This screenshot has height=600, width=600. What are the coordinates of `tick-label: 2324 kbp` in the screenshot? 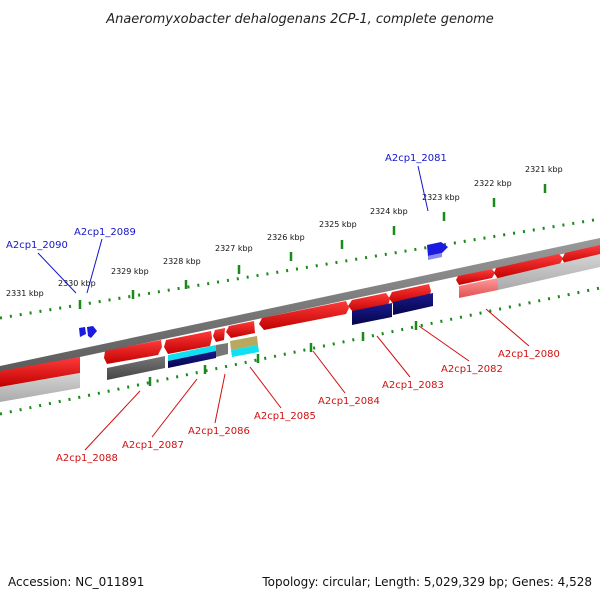 It's located at (389, 211).